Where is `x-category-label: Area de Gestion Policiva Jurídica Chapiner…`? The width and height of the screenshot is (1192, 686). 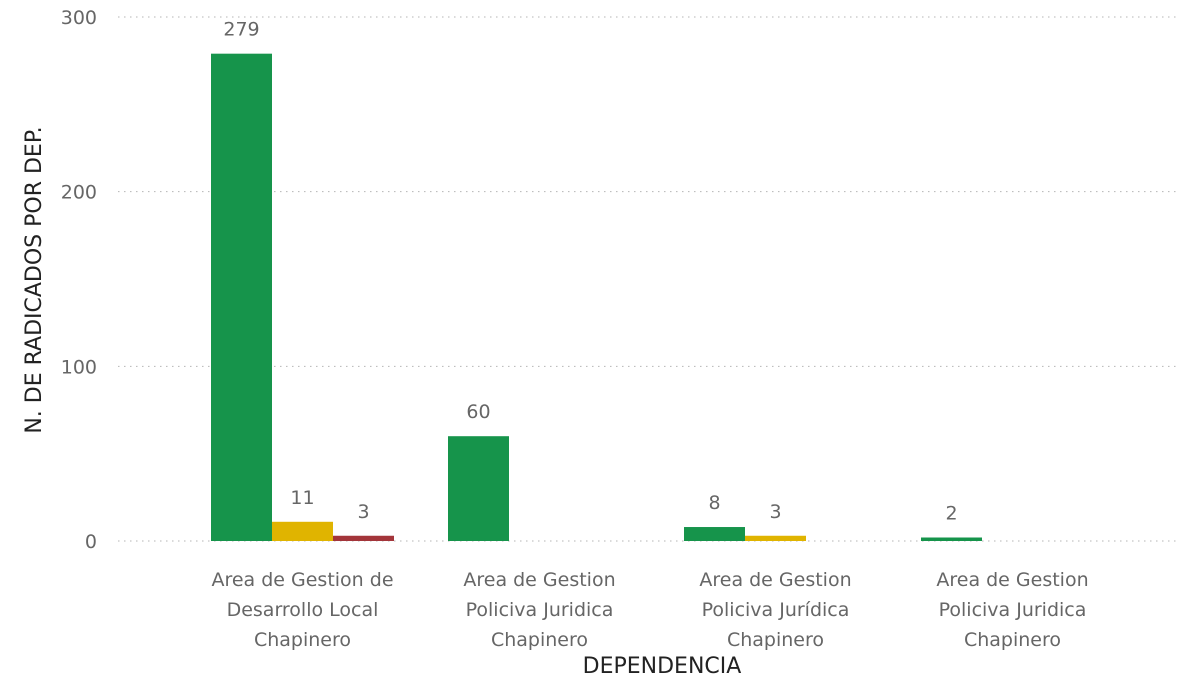
x-category-label: Area de Gestion Policiva Jurídica Chapiner… is located at coordinates (775, 610).